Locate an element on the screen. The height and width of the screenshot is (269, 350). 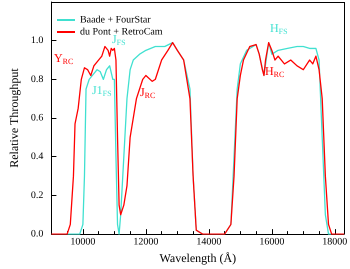
x-tick-label: 10000 is located at coordinates (83, 242).